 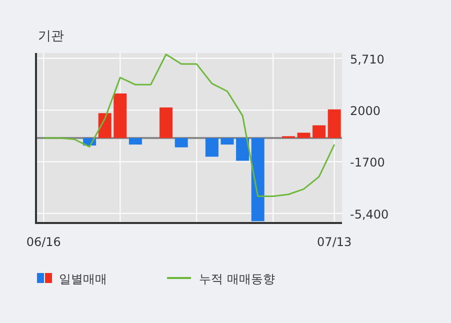 What do you see at coordinates (43, 242) in the screenshot?
I see `x-tick-label: 06/16` at bounding box center [43, 242].